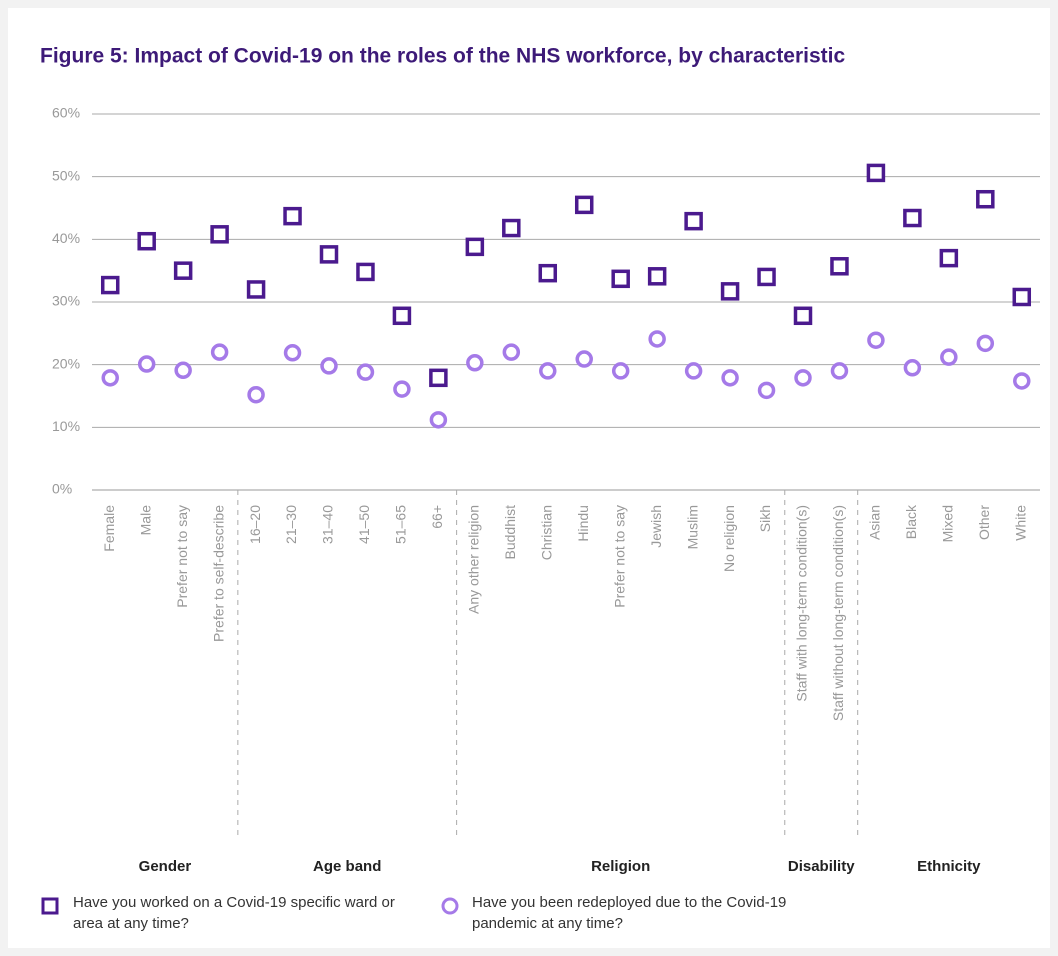  What do you see at coordinates (364, 524) in the screenshot?
I see `x-tick-label: 41–50` at bounding box center [364, 524].